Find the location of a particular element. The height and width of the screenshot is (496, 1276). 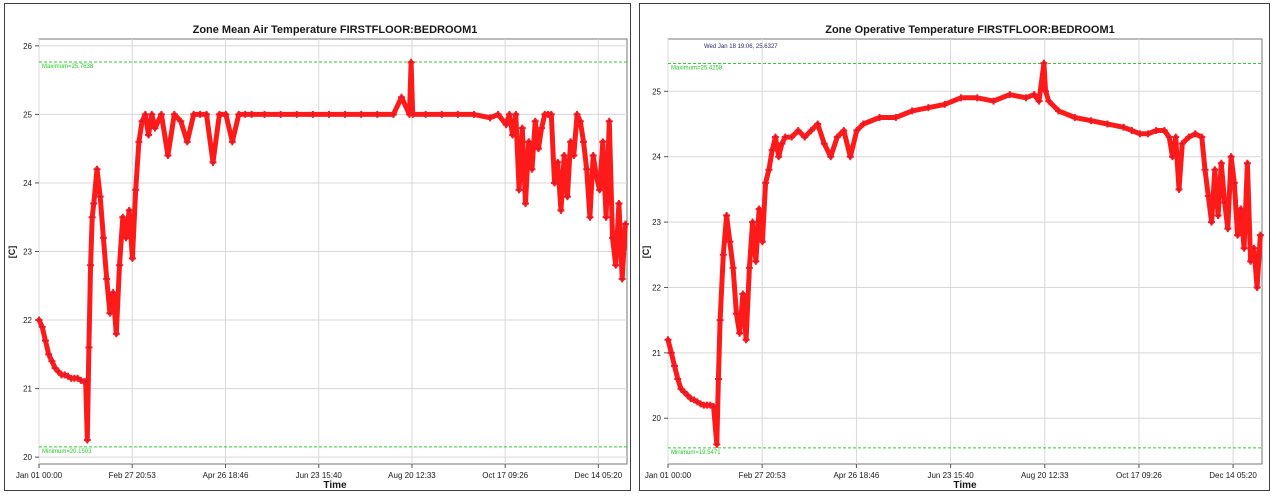

y-tick-label: 20 is located at coordinates (656, 418).